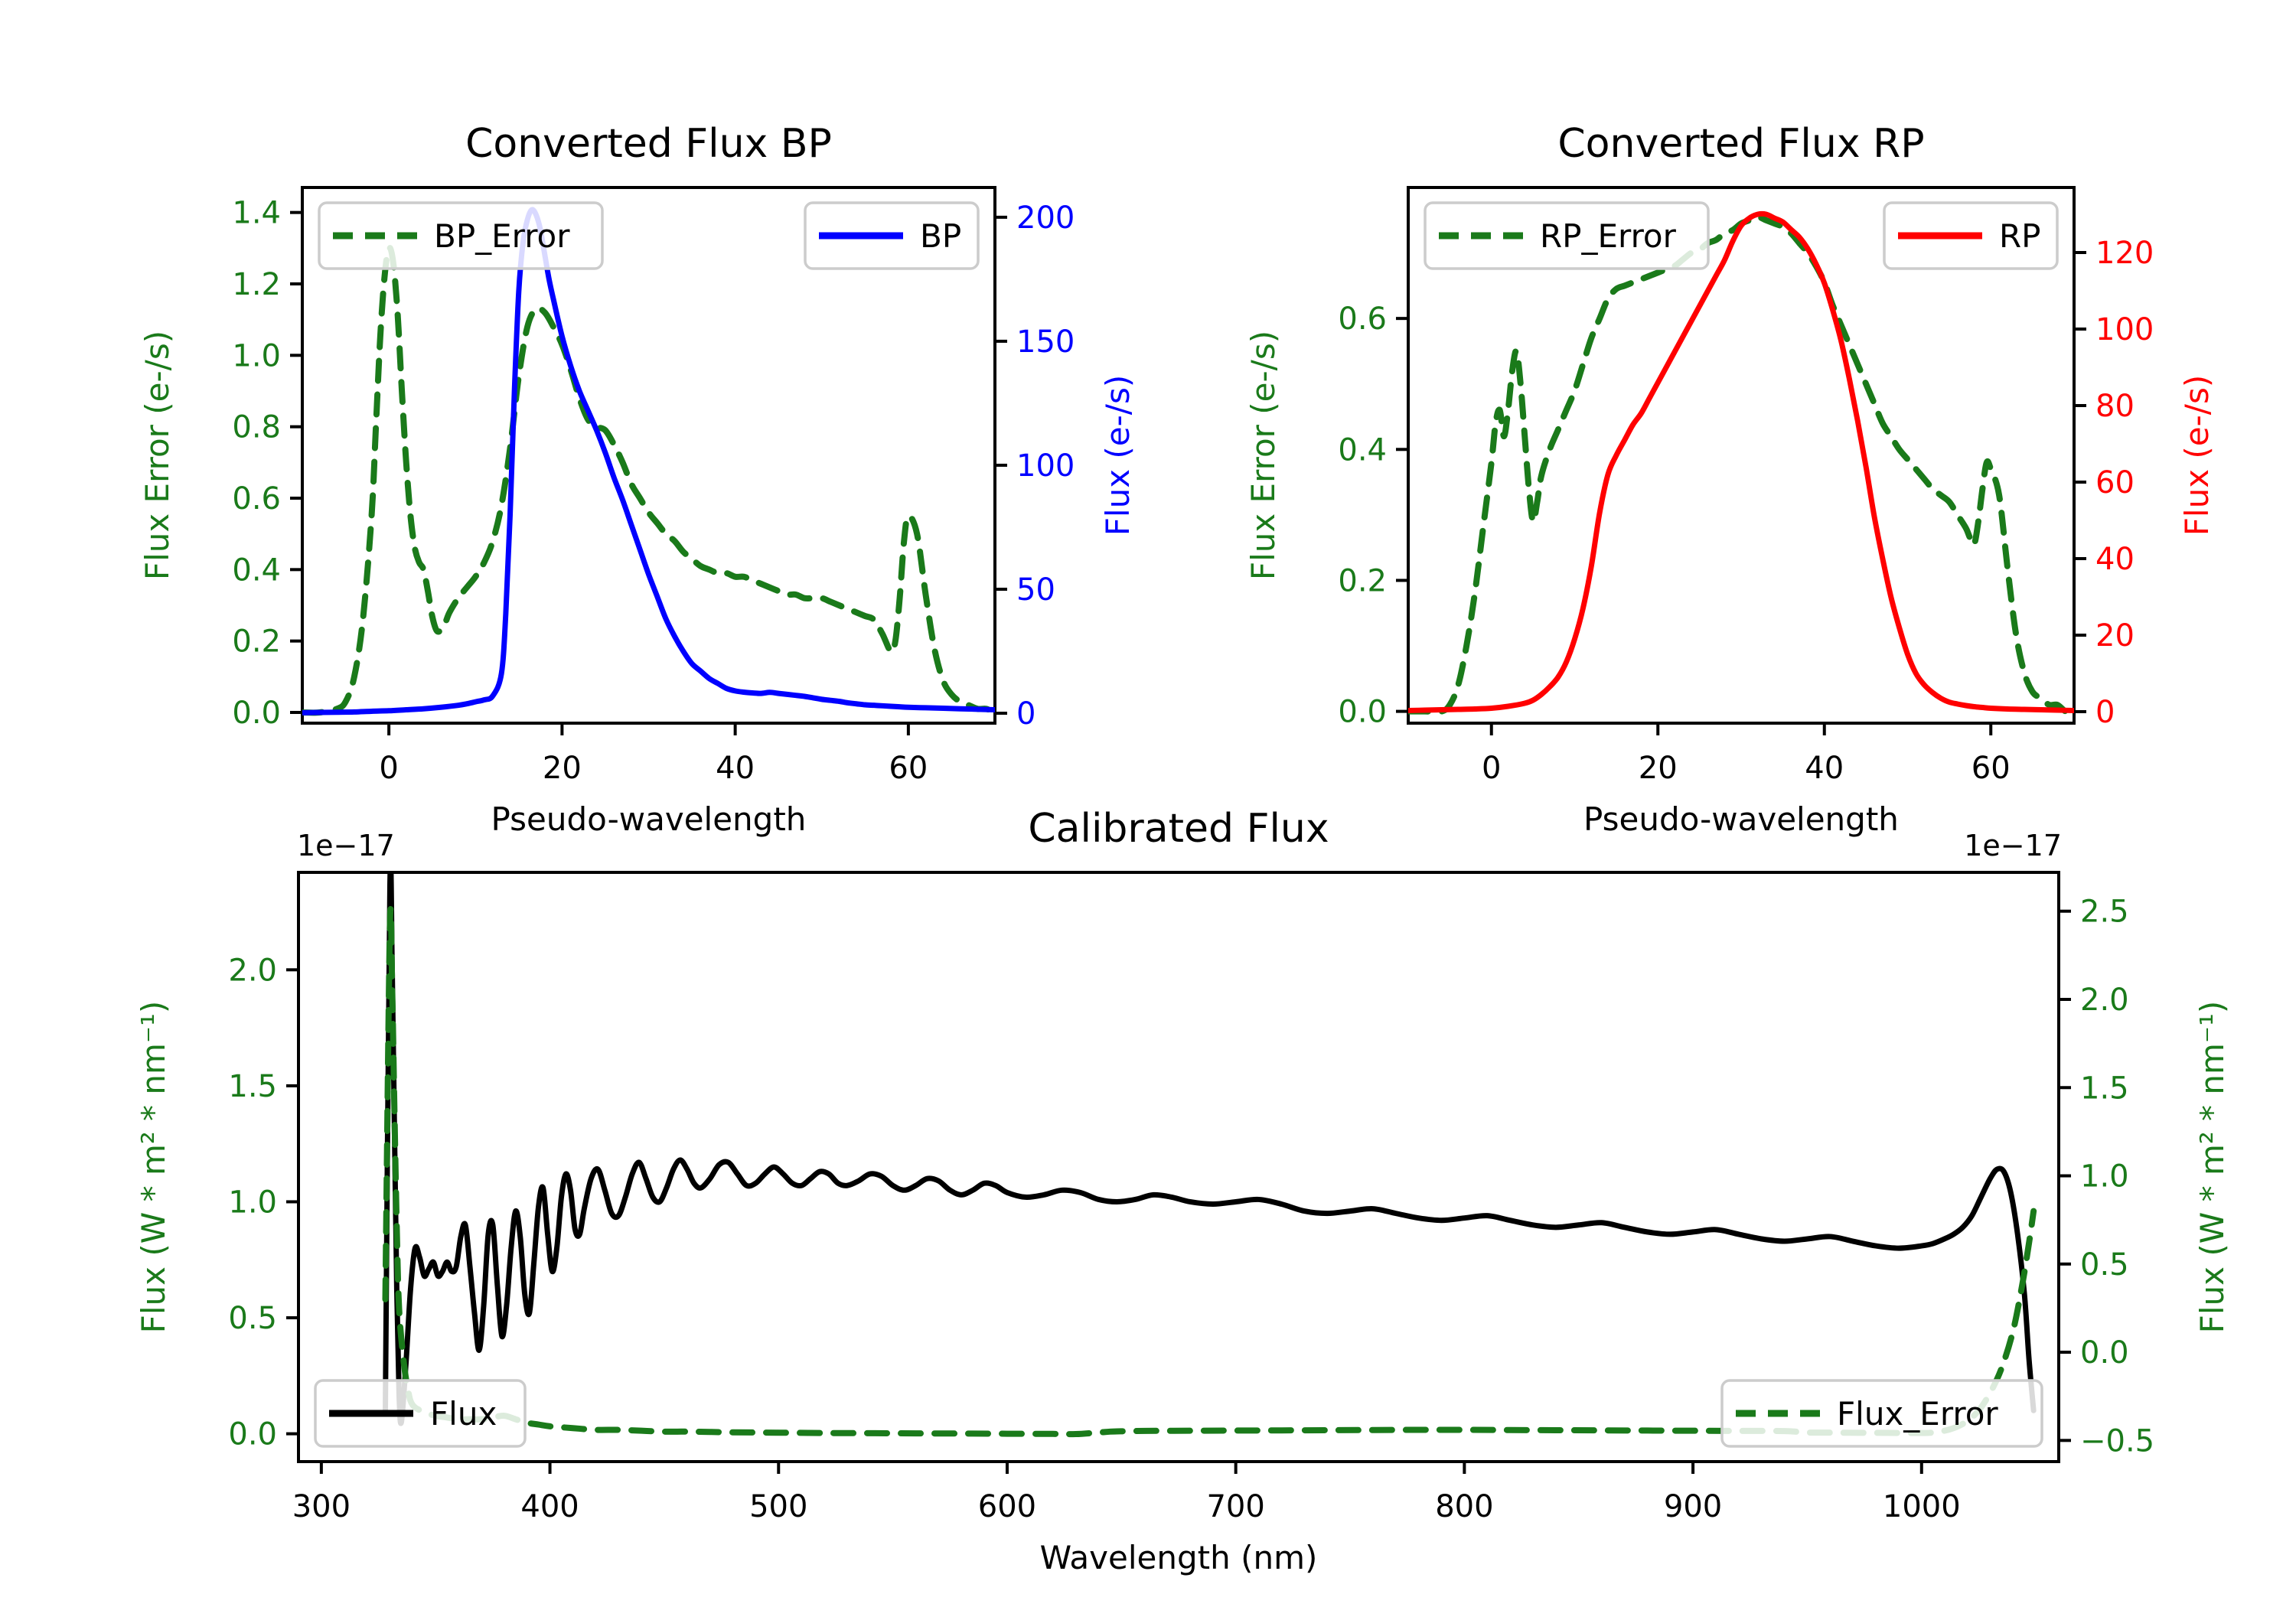 The width and height of the screenshot is (2296, 1607). I want to click on legend-label-rp: RP, so click(2020, 236).